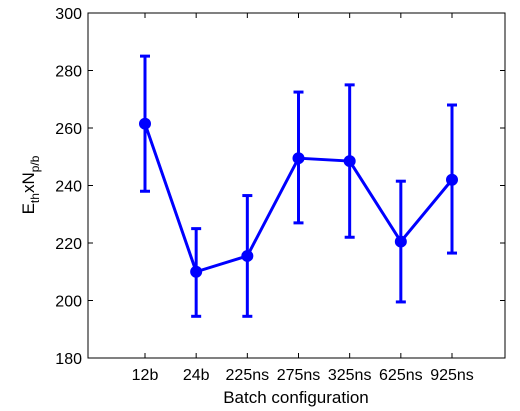 This screenshot has height=411, width=520. What do you see at coordinates (296, 397) in the screenshot?
I see `x-axis-title: Batch configuration` at bounding box center [296, 397].